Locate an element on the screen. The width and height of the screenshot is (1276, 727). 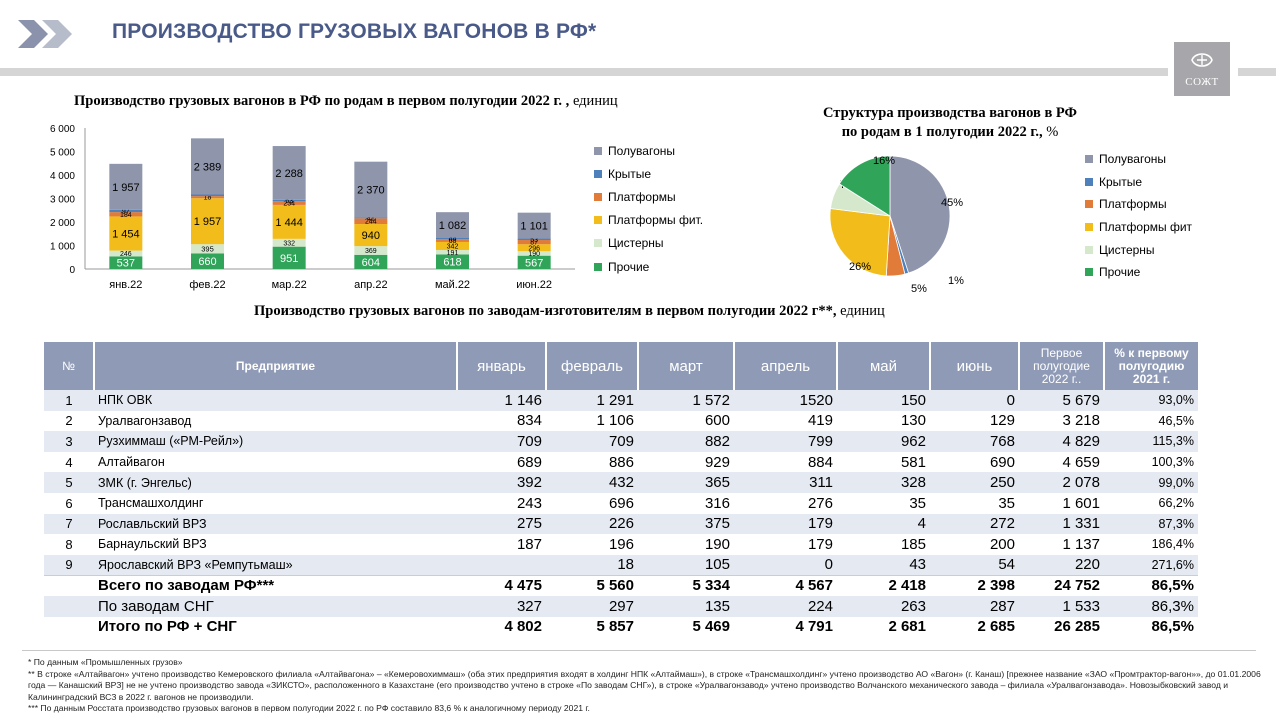
cell-jun: 250 is located at coordinates (974, 482).